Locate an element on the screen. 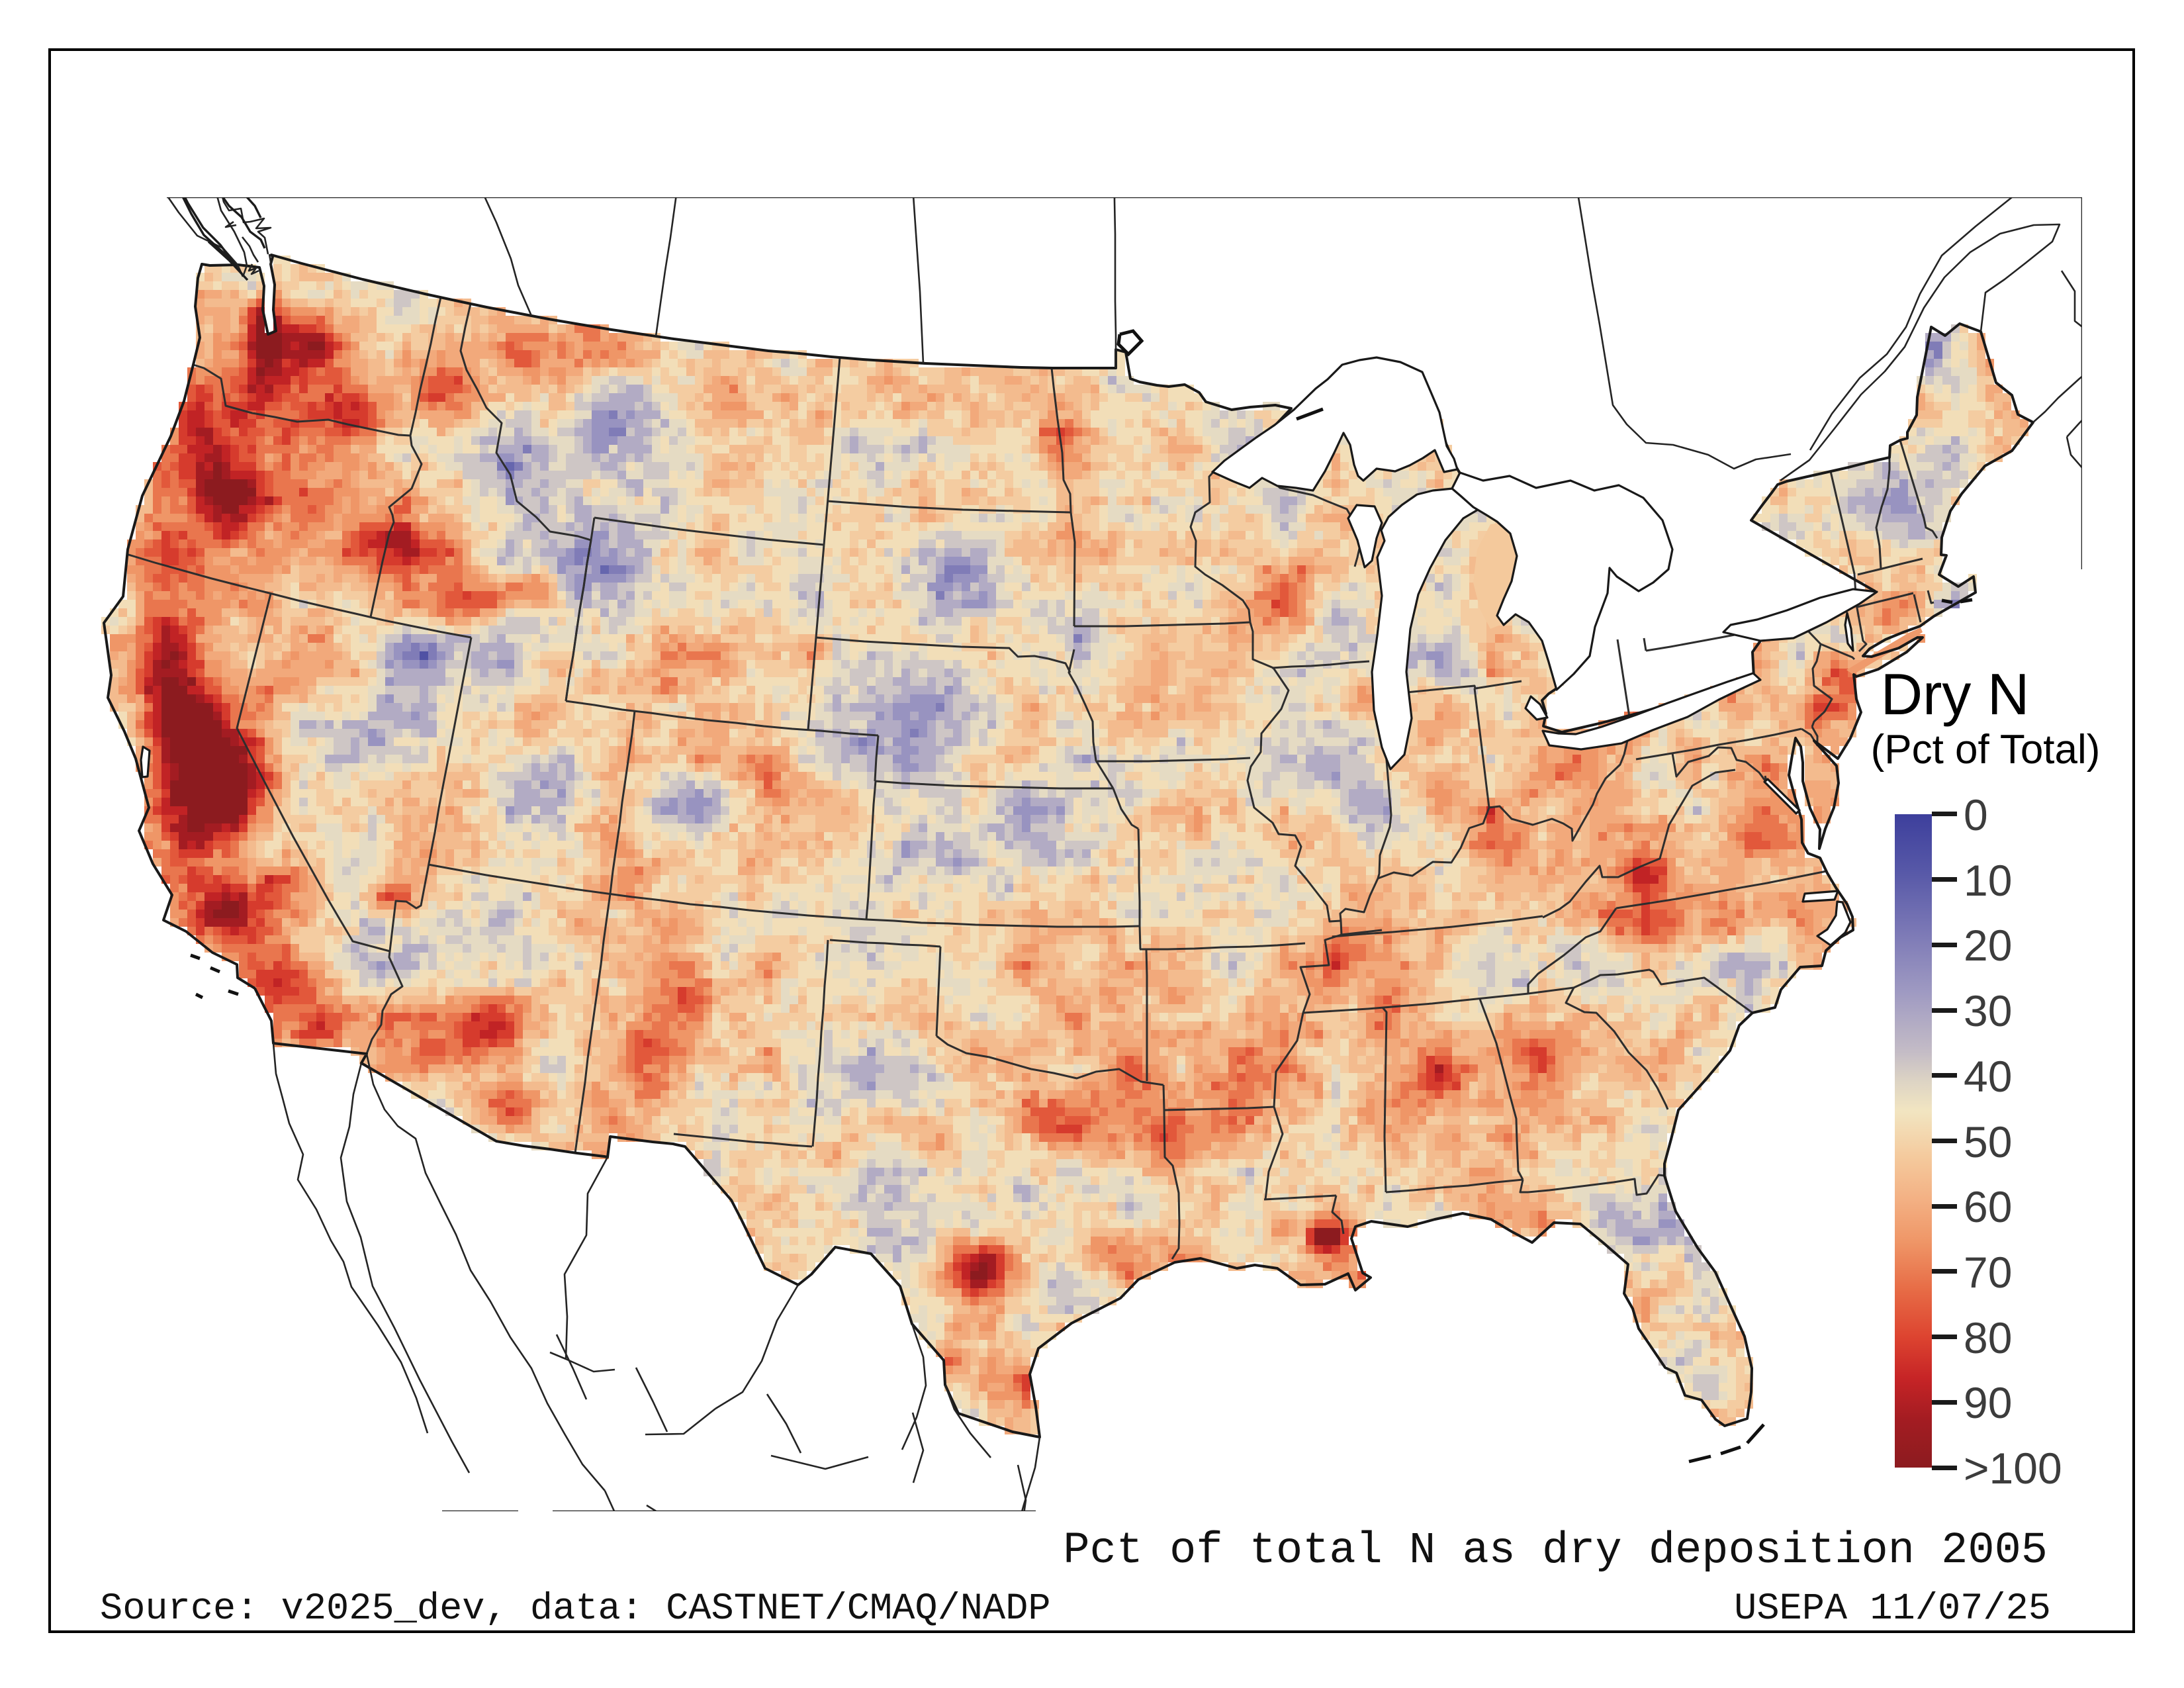  svg-text:Pct of total N as dry depositi: Pct of total N as dry deposition 2005 is located at coordinates (1555, 1551).